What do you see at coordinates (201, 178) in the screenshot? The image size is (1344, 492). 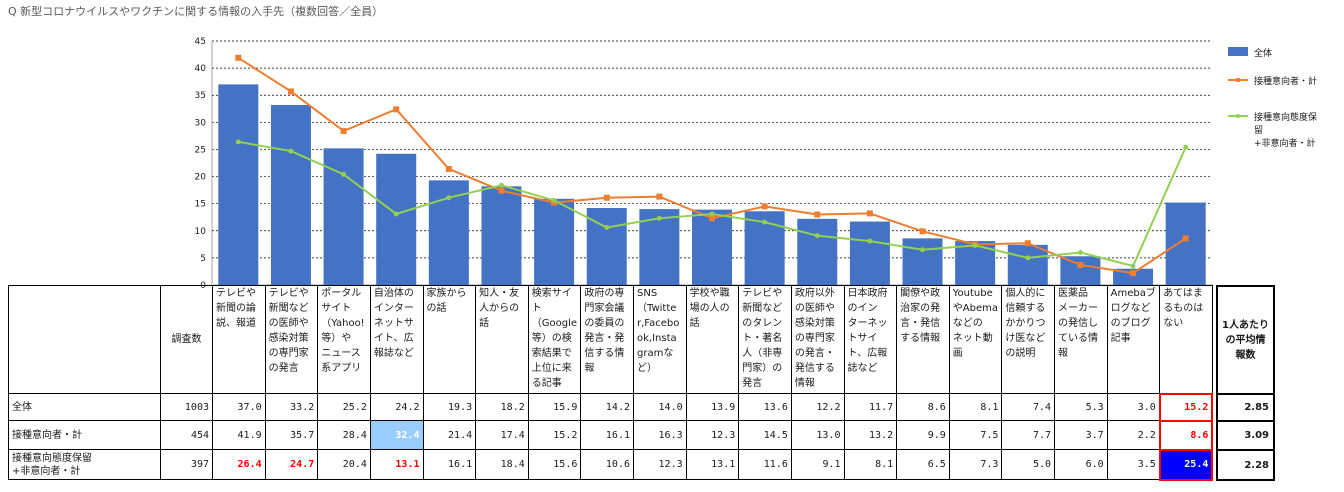 I see `y-tick-label: 20` at bounding box center [201, 178].